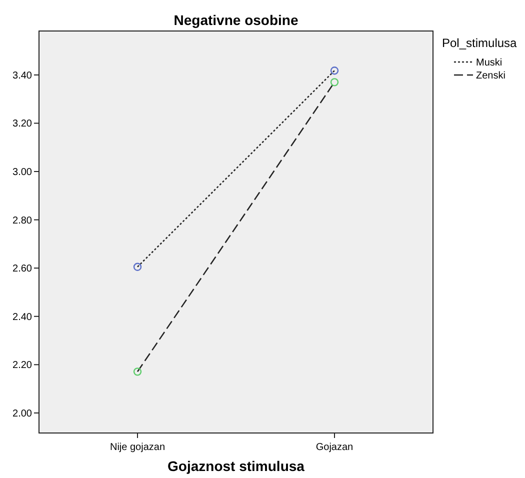 The width and height of the screenshot is (525, 478). Describe the element at coordinates (236, 20) in the screenshot. I see `chart-title: Negativne osobine` at that location.